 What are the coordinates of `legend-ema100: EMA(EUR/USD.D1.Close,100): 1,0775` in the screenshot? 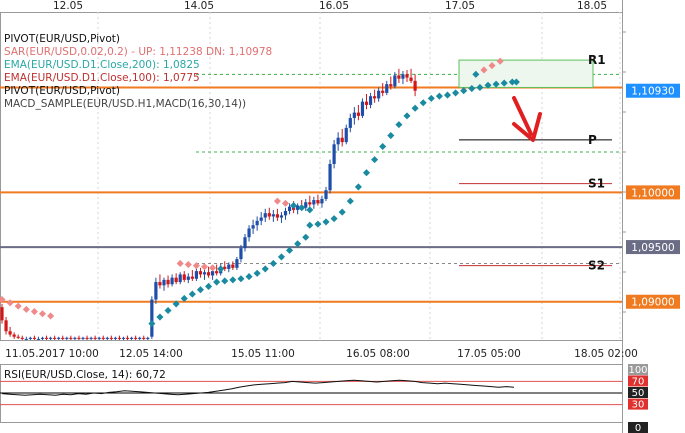 It's located at (102, 78).